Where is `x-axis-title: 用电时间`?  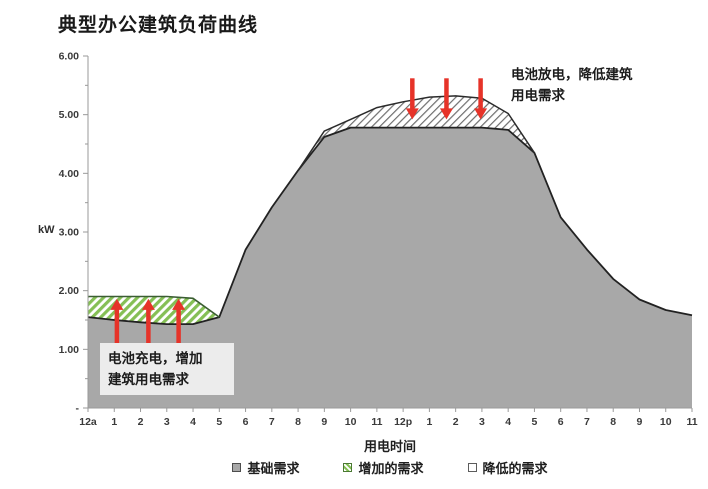
x-axis-title: 用电时间 is located at coordinates (389, 446).